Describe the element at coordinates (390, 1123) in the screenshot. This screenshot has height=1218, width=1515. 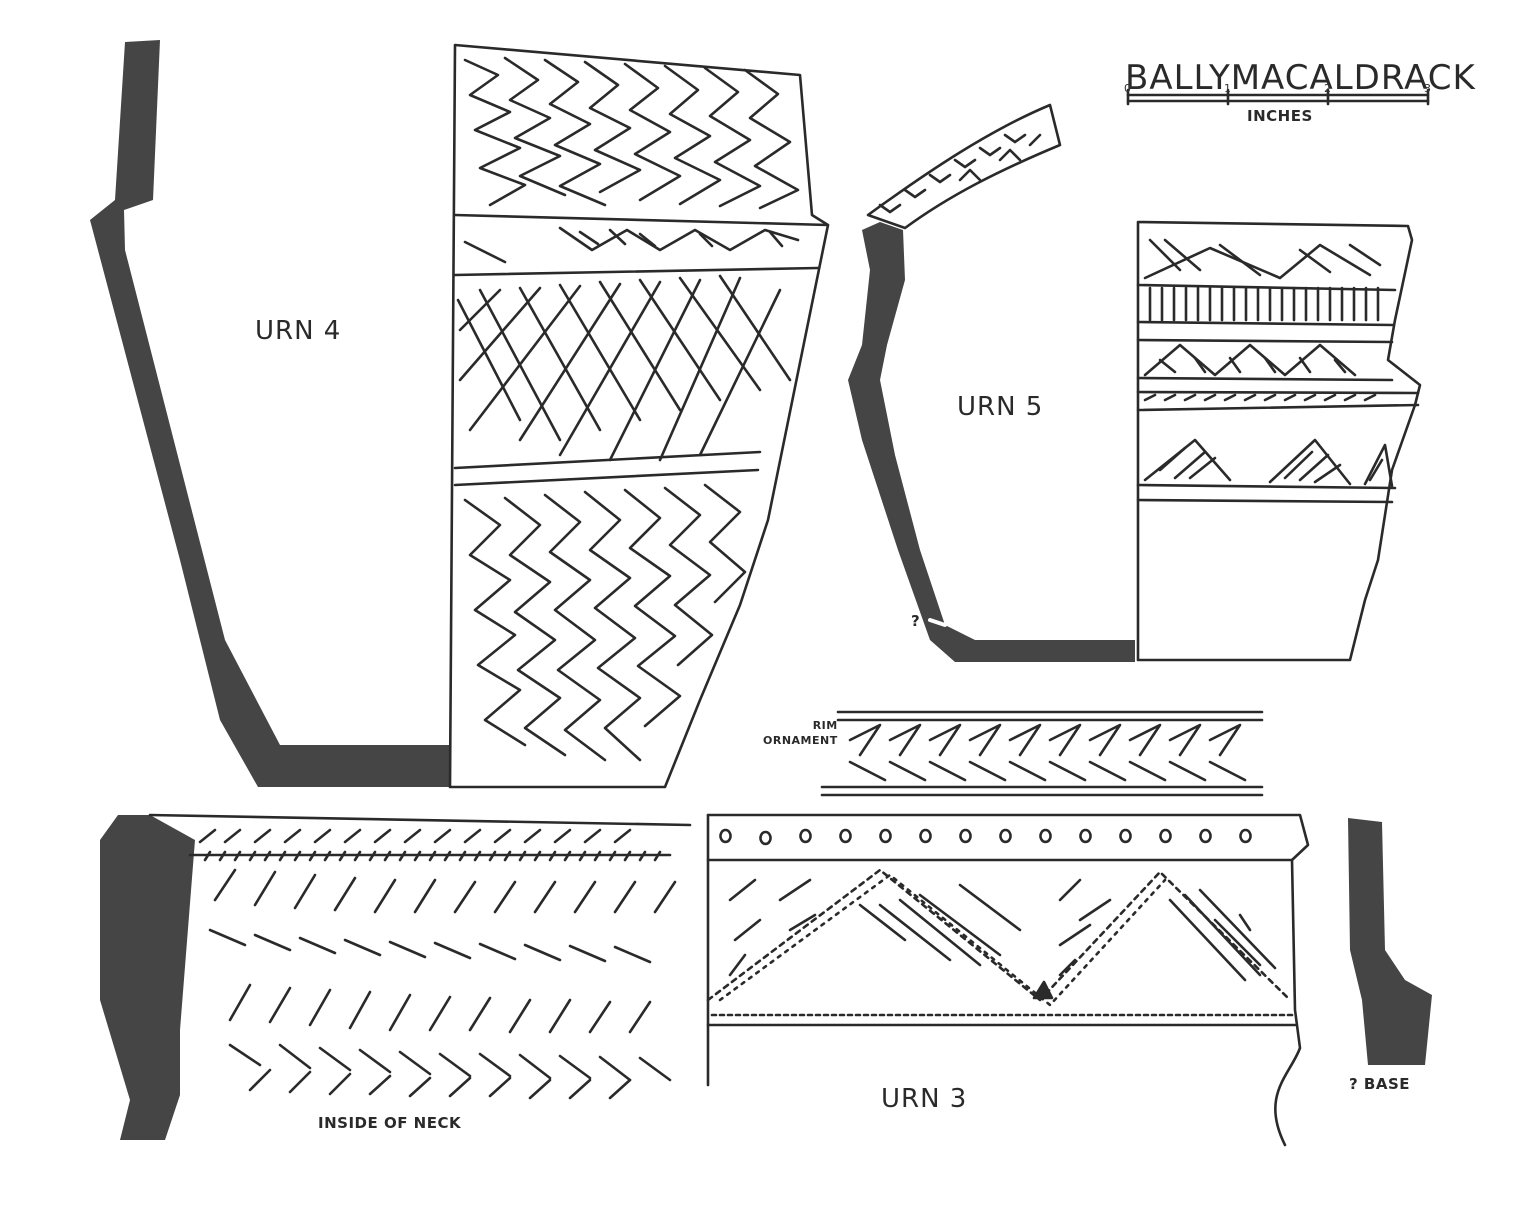
I see `inside-of-neck-label: INSIDE OF NECK` at that location.